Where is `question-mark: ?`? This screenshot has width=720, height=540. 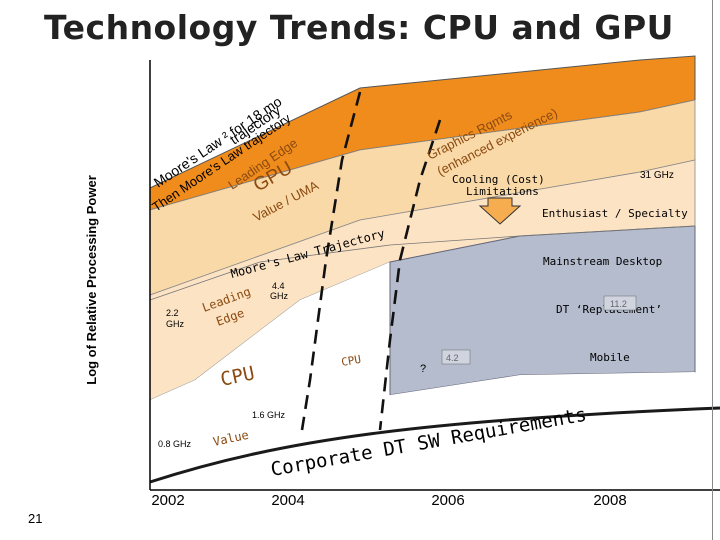 question-mark: ? is located at coordinates (423, 369).